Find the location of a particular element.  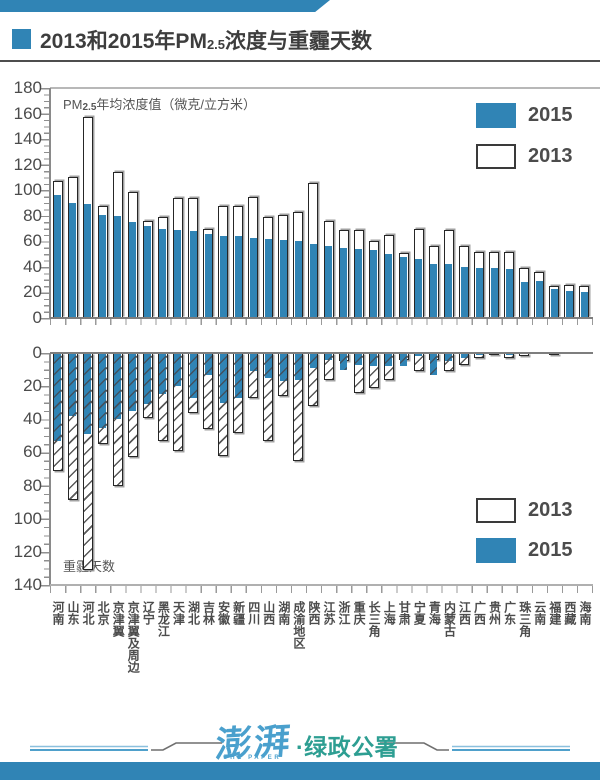

haze-bar-2015-成渝地区 is located at coordinates (298, 366).